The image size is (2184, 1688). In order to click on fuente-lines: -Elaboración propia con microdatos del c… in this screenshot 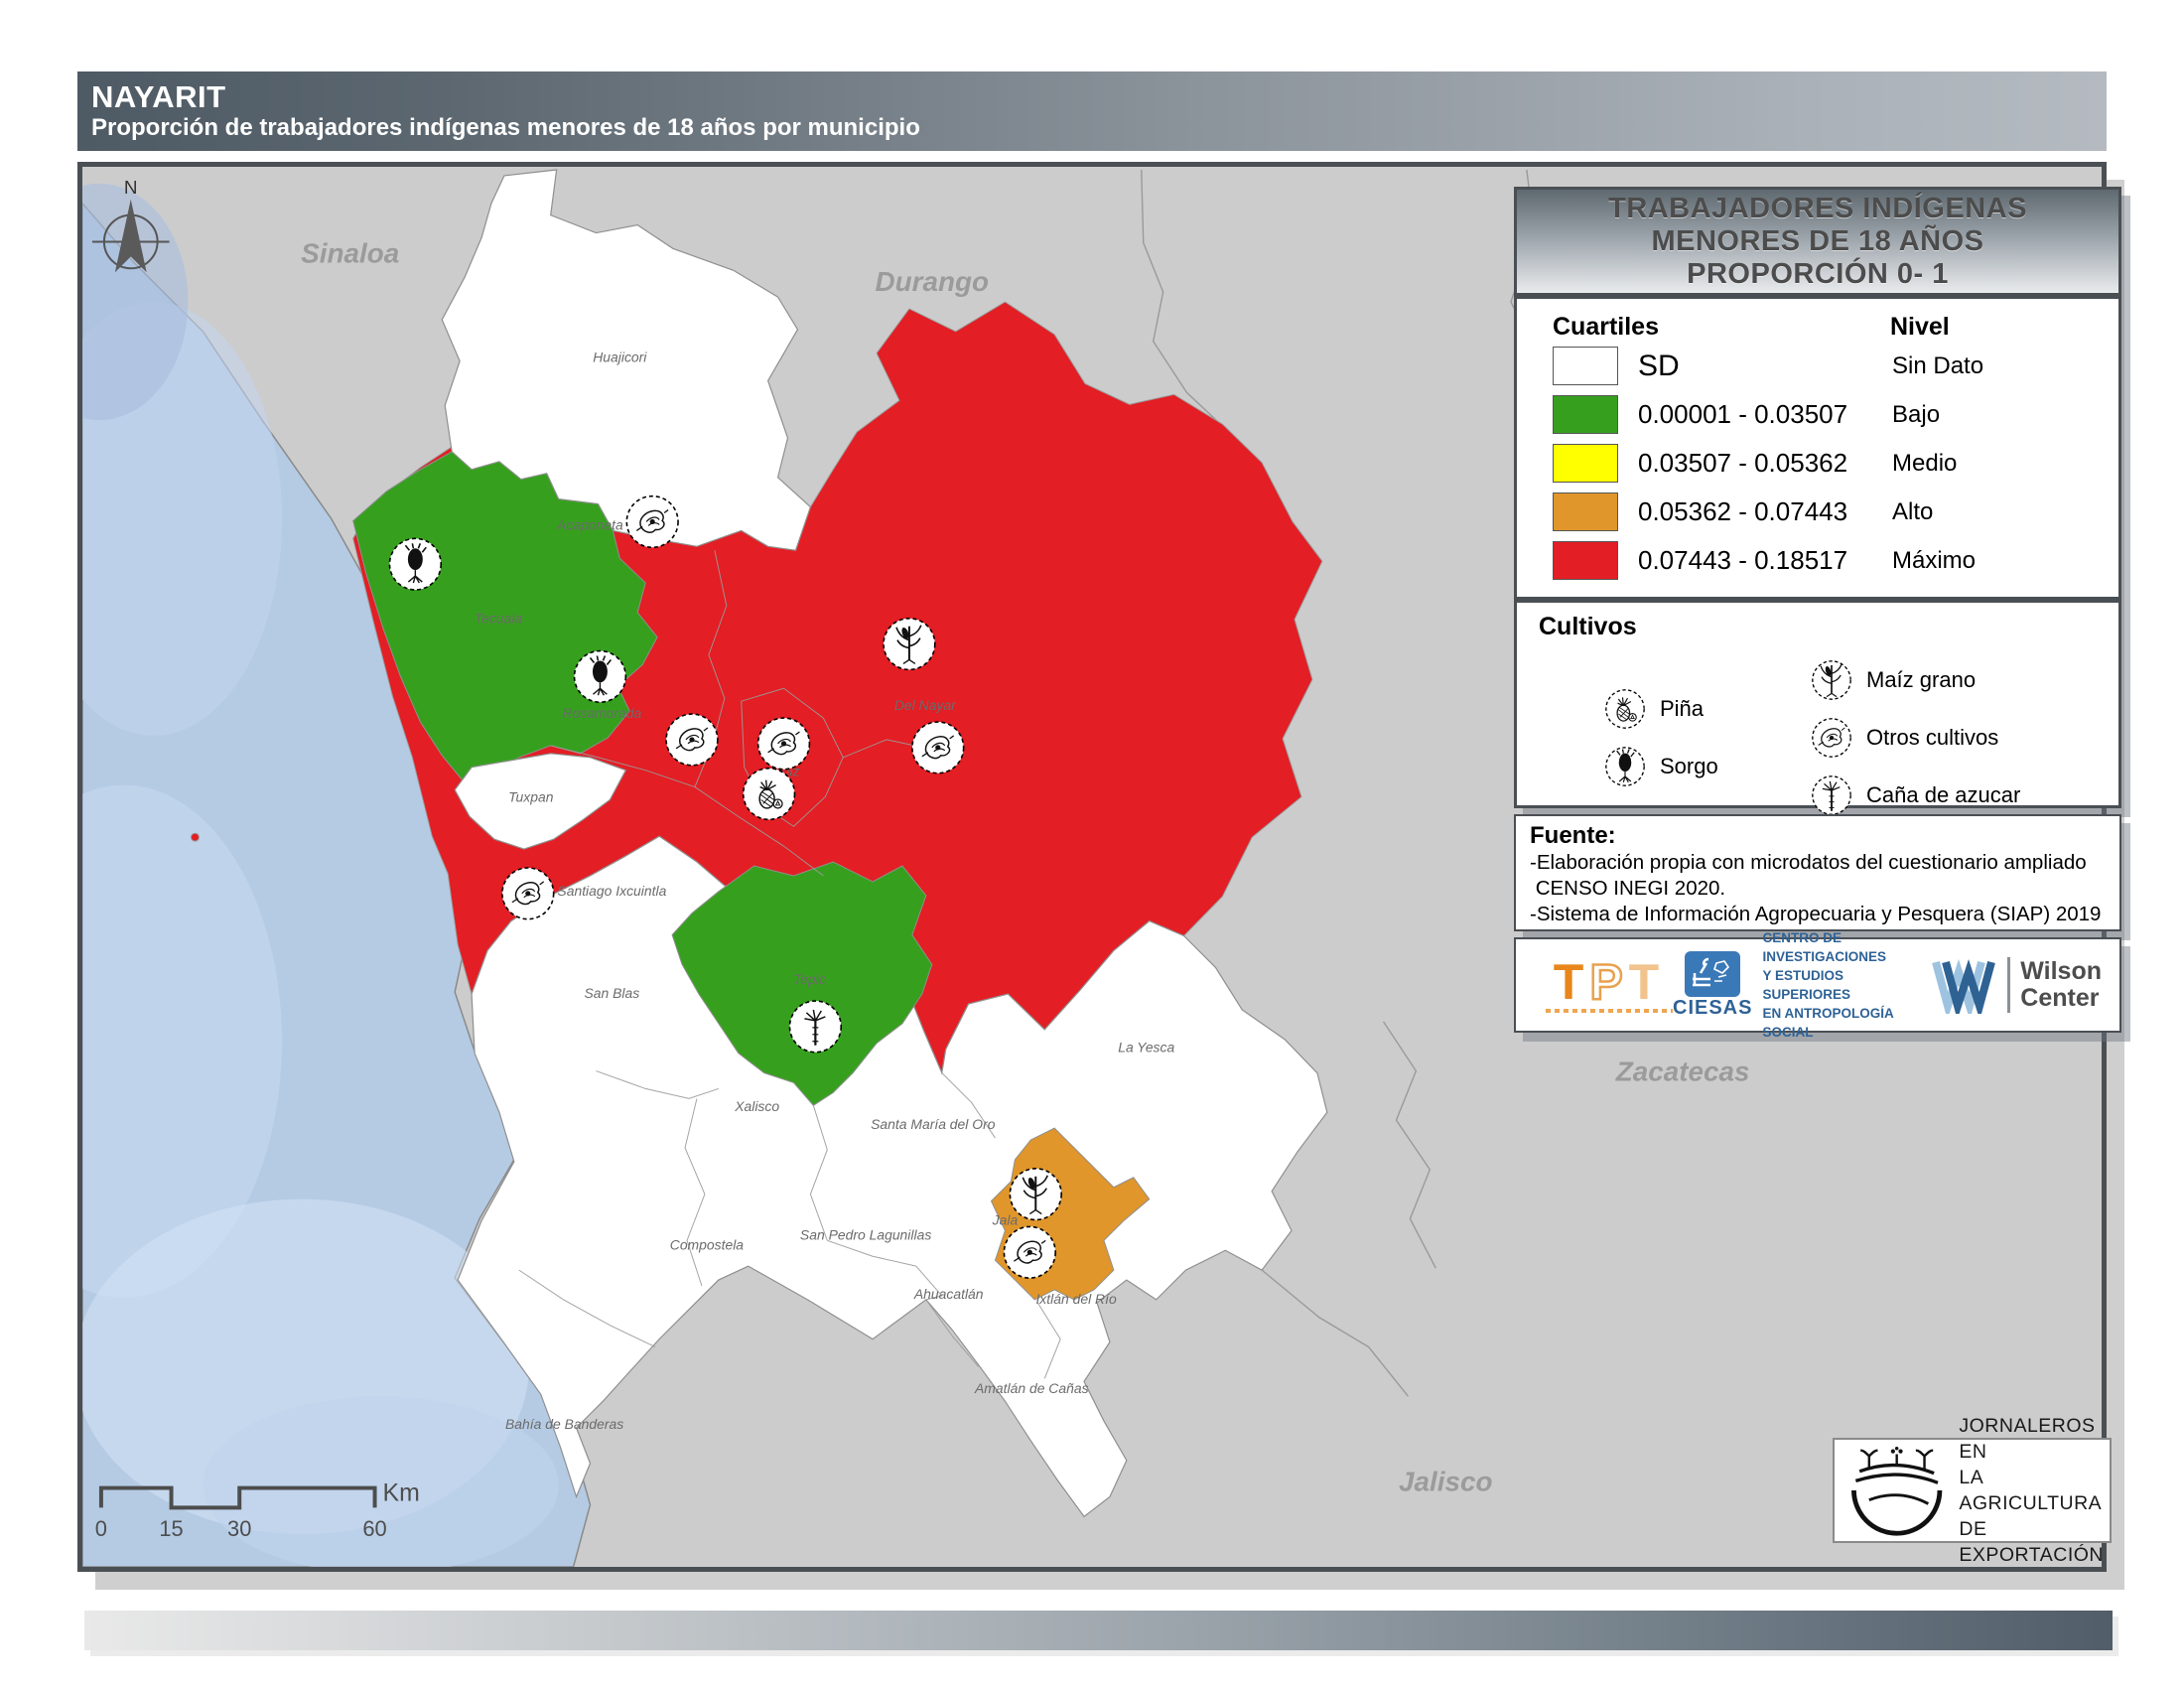, I will do `click(1820, 888)`.